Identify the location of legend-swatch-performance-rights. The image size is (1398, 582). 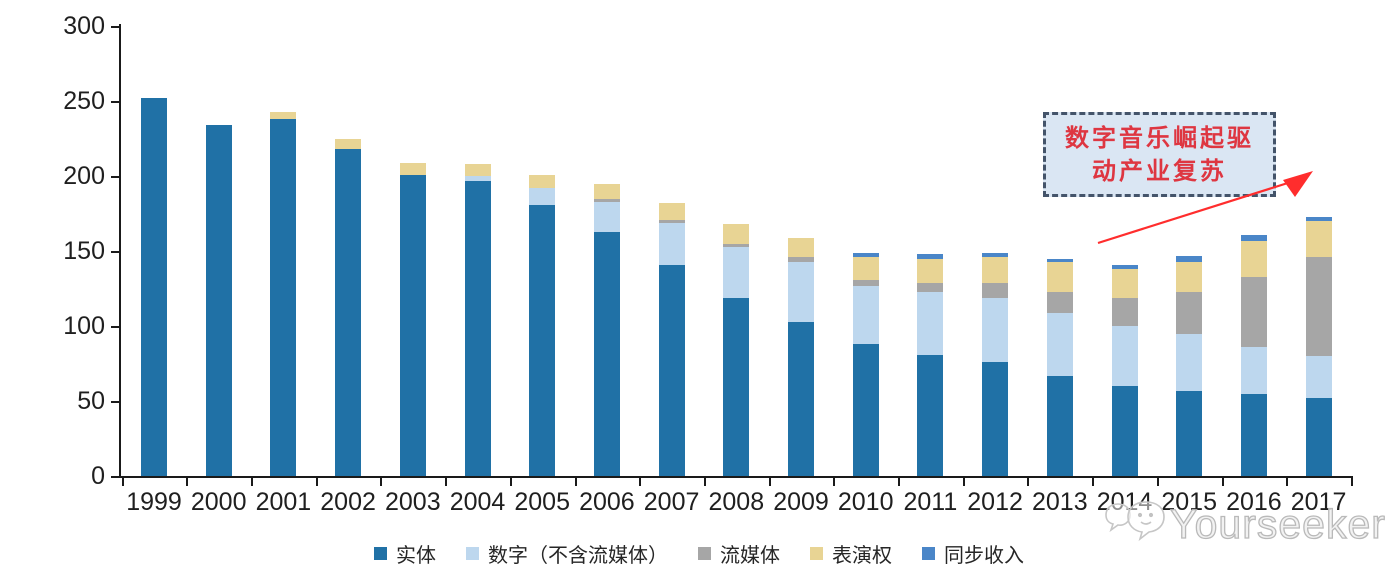
(816, 553).